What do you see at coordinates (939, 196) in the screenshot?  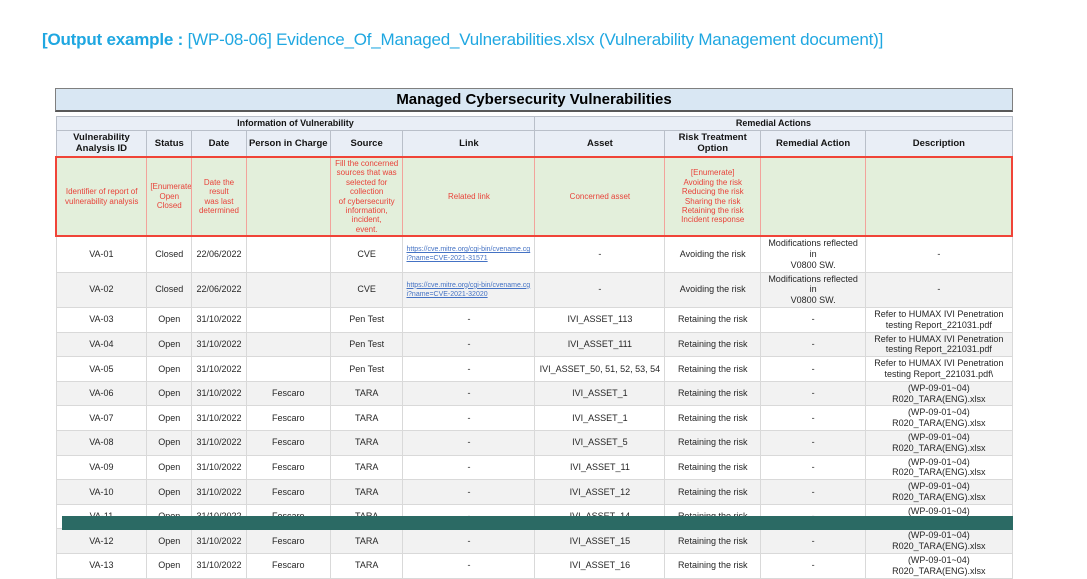 I see `instruction-cell` at bounding box center [939, 196].